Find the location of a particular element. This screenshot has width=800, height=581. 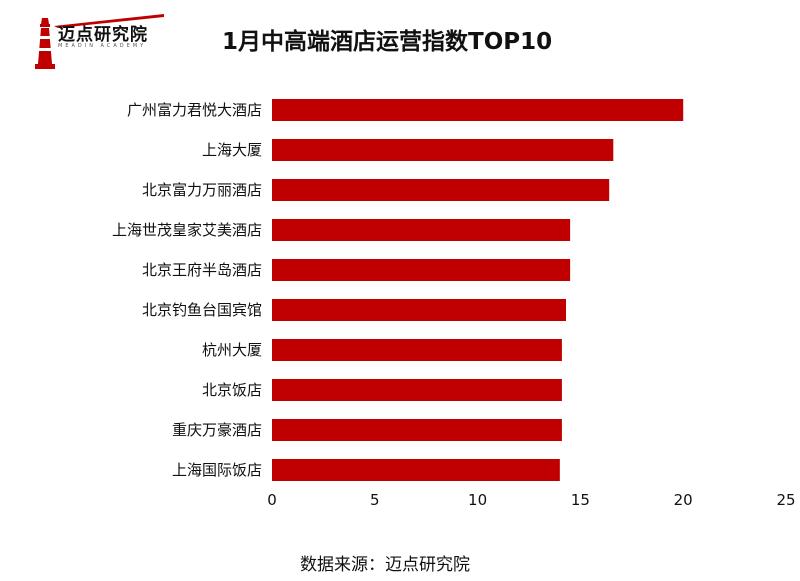

category-label: 广州富力君悦大酒店 is located at coordinates (194, 110).